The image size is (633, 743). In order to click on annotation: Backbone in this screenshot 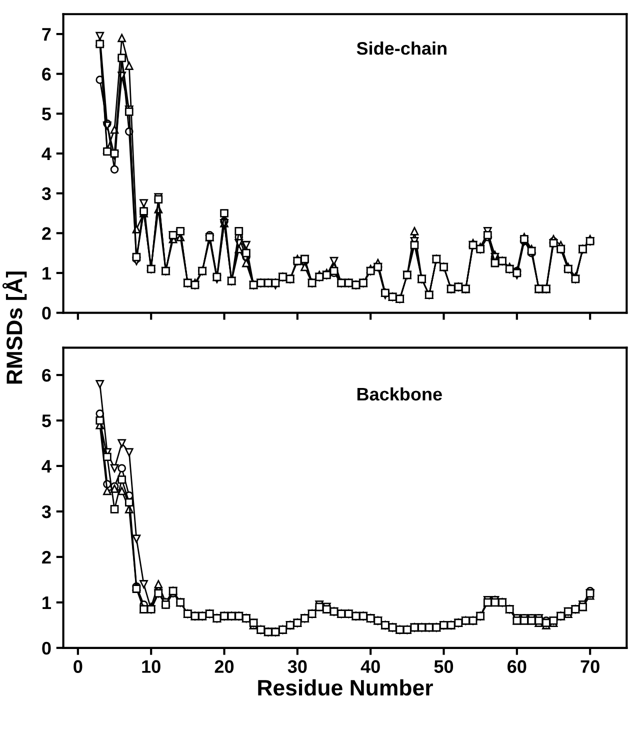, I will do `click(399, 394)`.